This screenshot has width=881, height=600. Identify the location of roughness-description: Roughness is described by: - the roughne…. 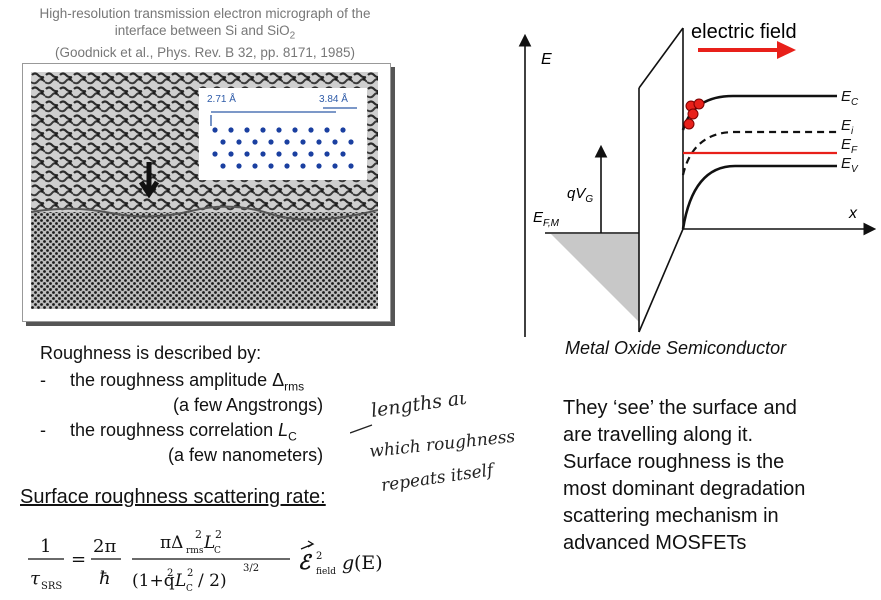
(220, 405).